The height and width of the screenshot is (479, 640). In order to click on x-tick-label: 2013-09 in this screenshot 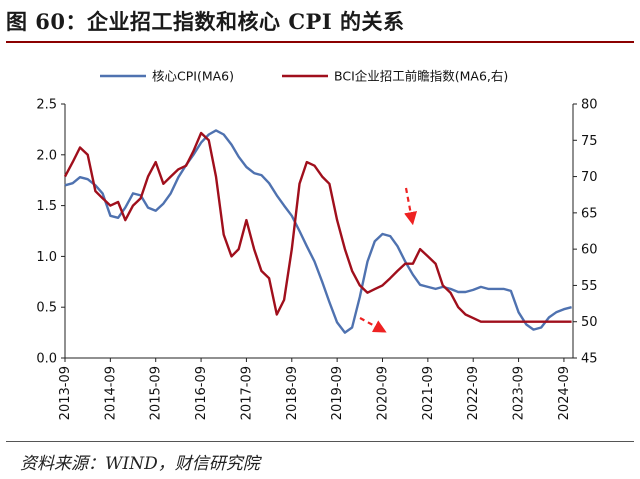, I will do `click(65, 393)`.